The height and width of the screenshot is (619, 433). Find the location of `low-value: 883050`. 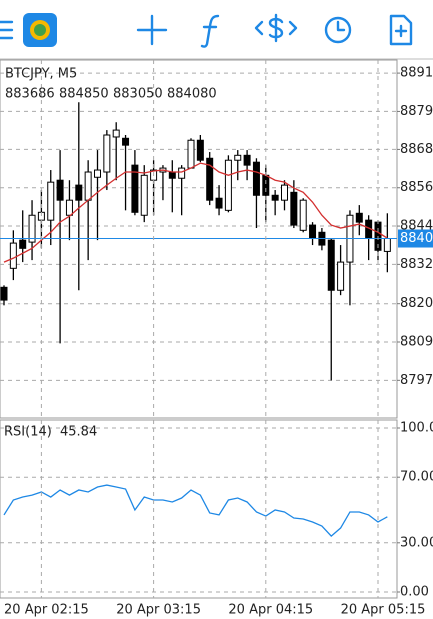

low-value: 883050 is located at coordinates (138, 94).